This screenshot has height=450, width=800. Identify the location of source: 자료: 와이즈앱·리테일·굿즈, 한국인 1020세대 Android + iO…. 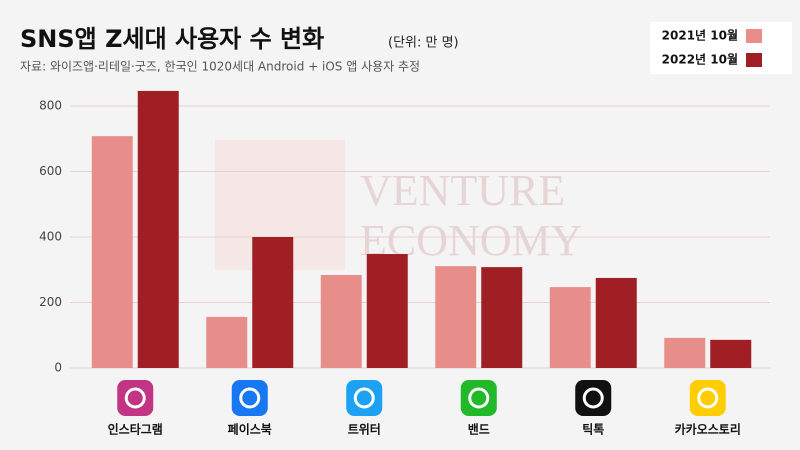
(220, 67).